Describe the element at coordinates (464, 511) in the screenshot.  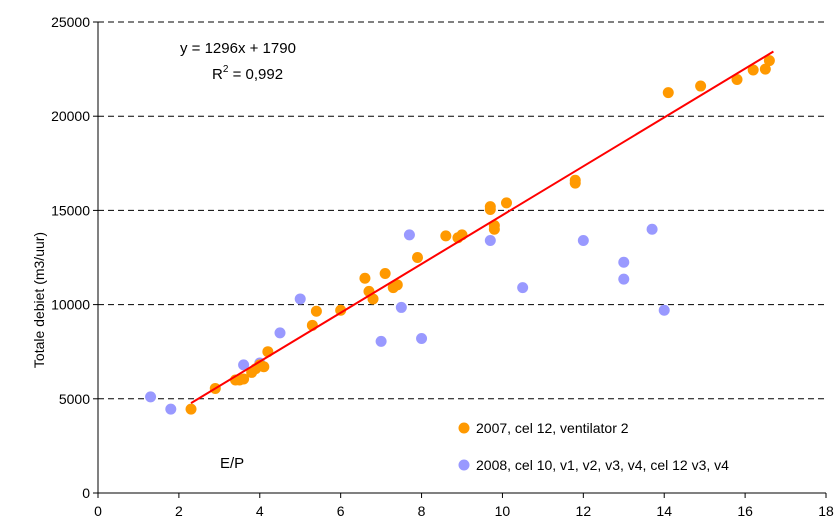
I see `x-tick-labels: 0 2 4 6 8 10 12 14 16 18` at that location.